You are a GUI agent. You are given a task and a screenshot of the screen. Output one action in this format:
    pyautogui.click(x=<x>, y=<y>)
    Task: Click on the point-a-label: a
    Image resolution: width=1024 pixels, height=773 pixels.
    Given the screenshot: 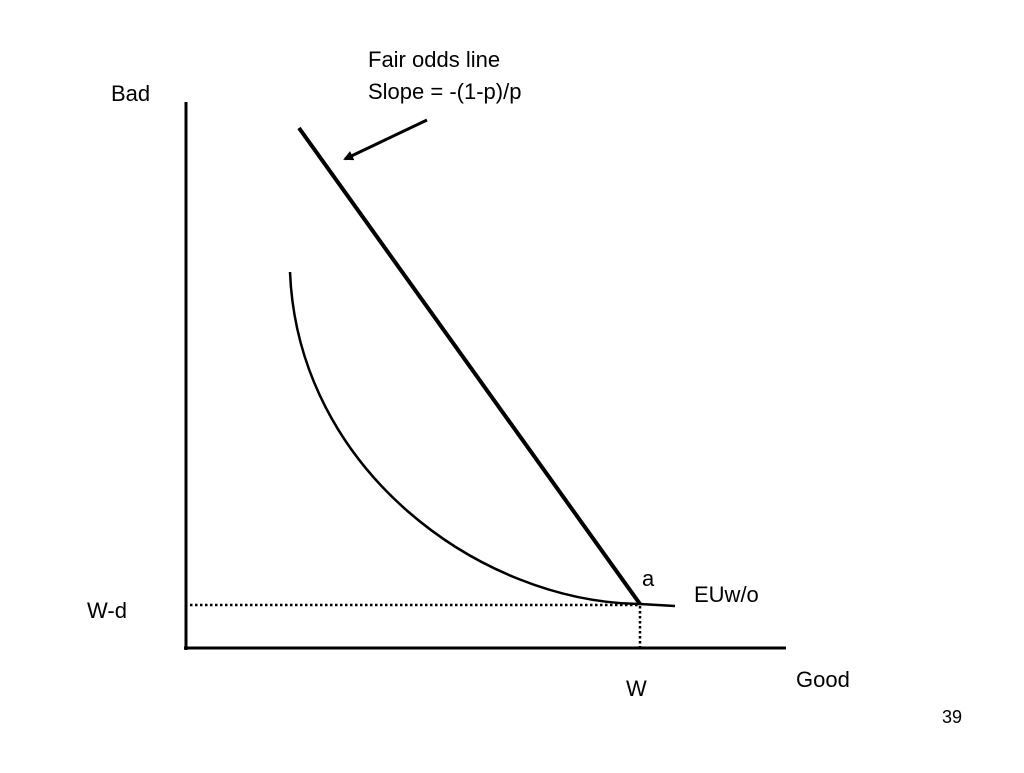 What is the action you would take?
    pyautogui.click(x=648, y=578)
    